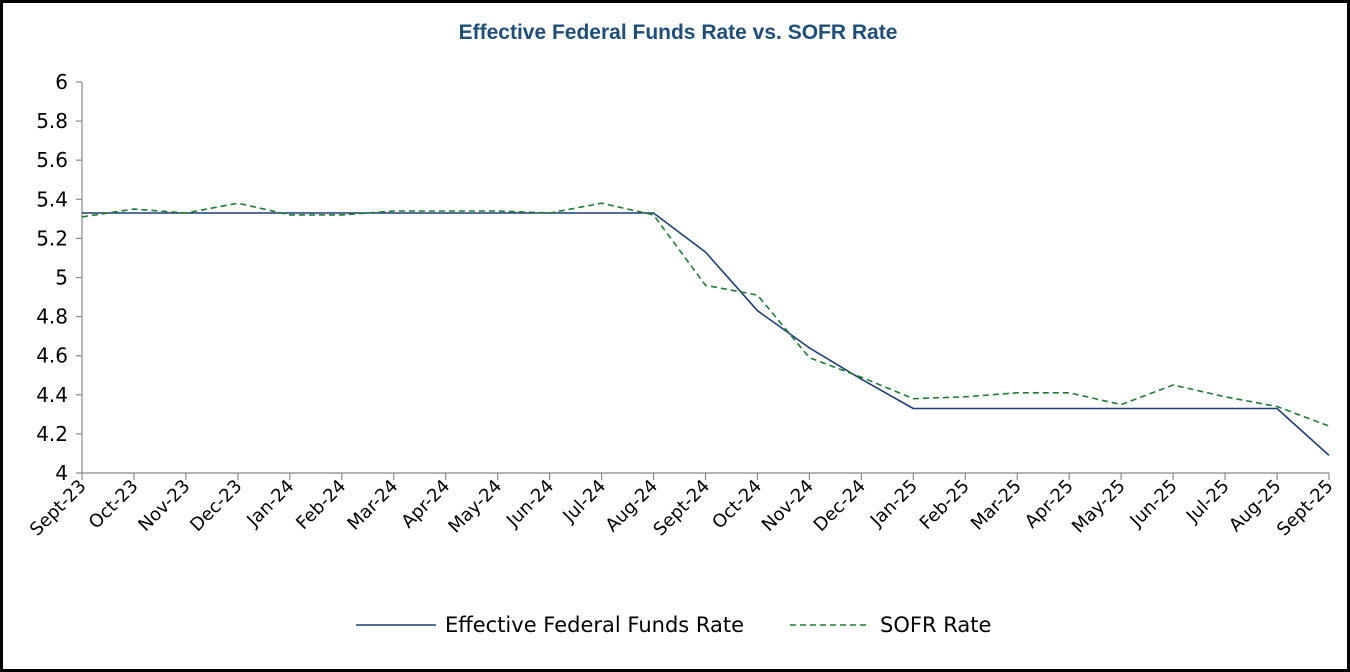 This screenshot has height=672, width=1350. Describe the element at coordinates (52, 434) in the screenshot. I see `y-tick-label: 4.2` at that location.